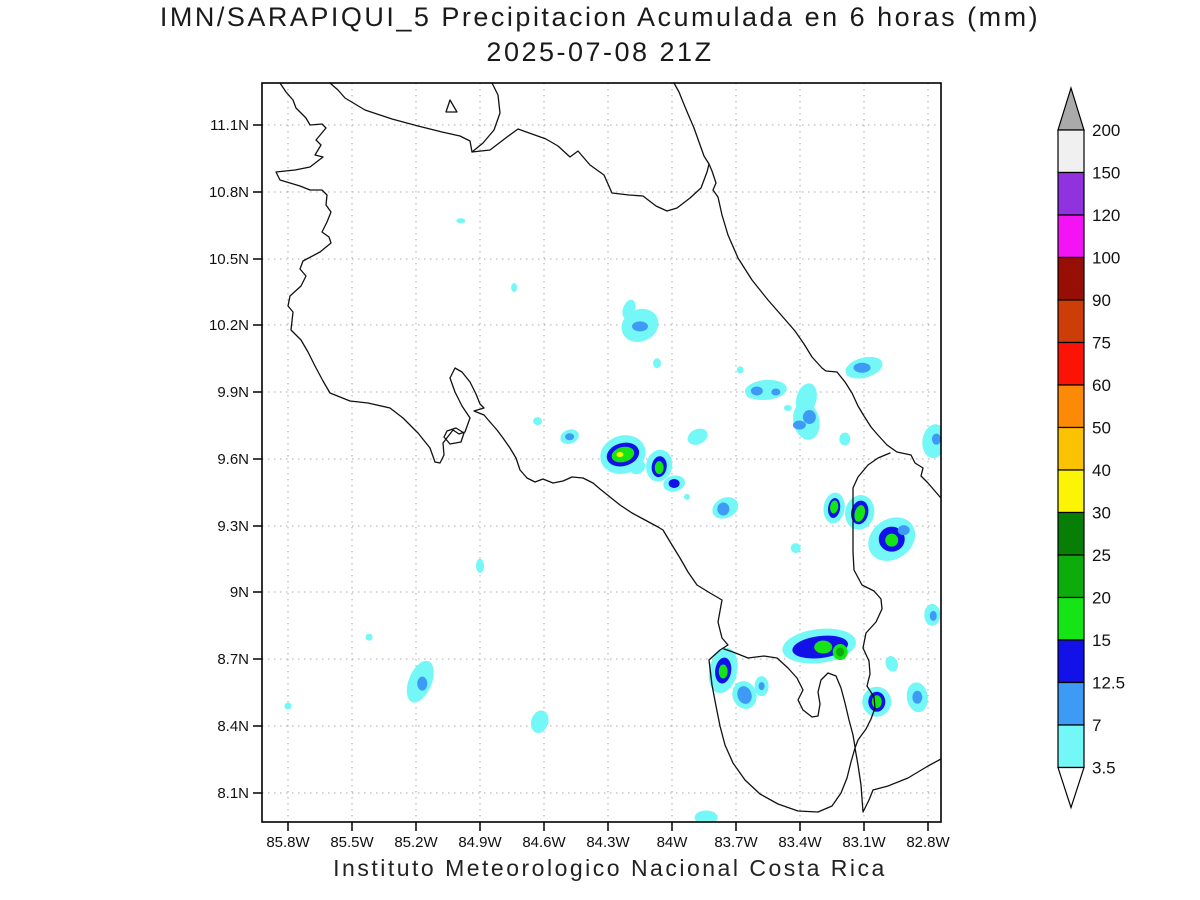  Describe the element at coordinates (1071, 788) in the screenshot. I see `colorbar-underflow-arrow` at that location.